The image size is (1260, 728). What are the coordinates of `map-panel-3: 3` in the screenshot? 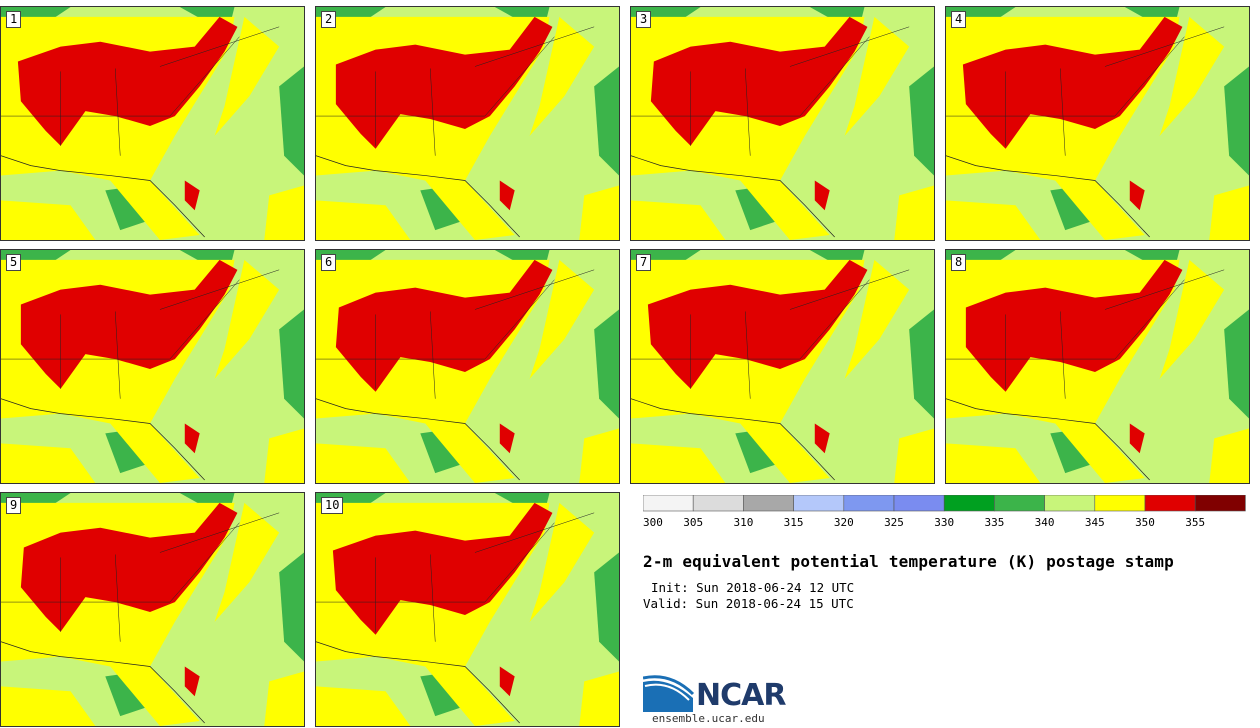 It's located at (782, 123).